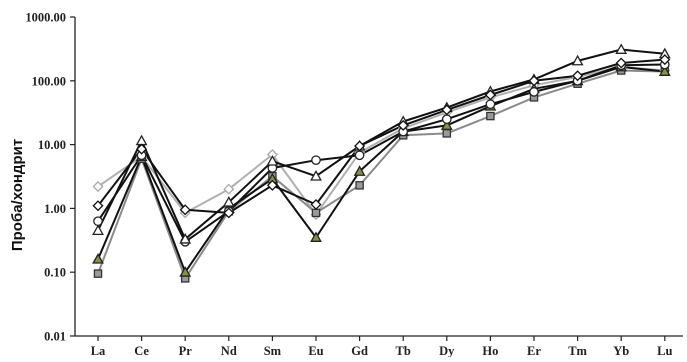 The height and width of the screenshot is (362, 687). Describe the element at coordinates (45, 18) in the screenshot. I see `y-tick-label: 1000.00` at that location.